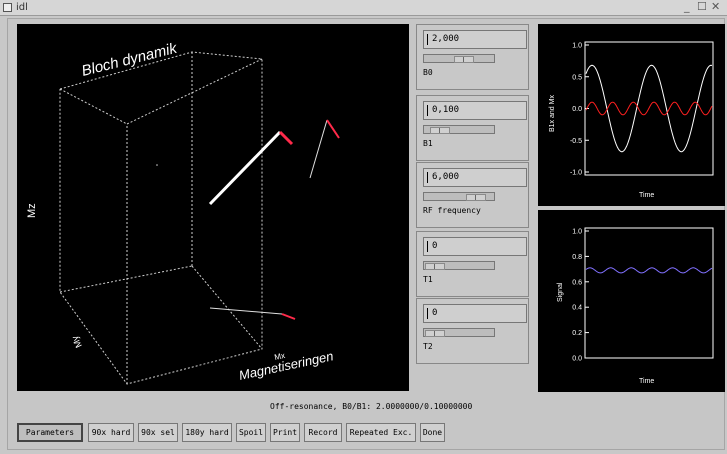  What do you see at coordinates (76, 342) in the screenshot?
I see `my-axis-label: My` at bounding box center [76, 342].